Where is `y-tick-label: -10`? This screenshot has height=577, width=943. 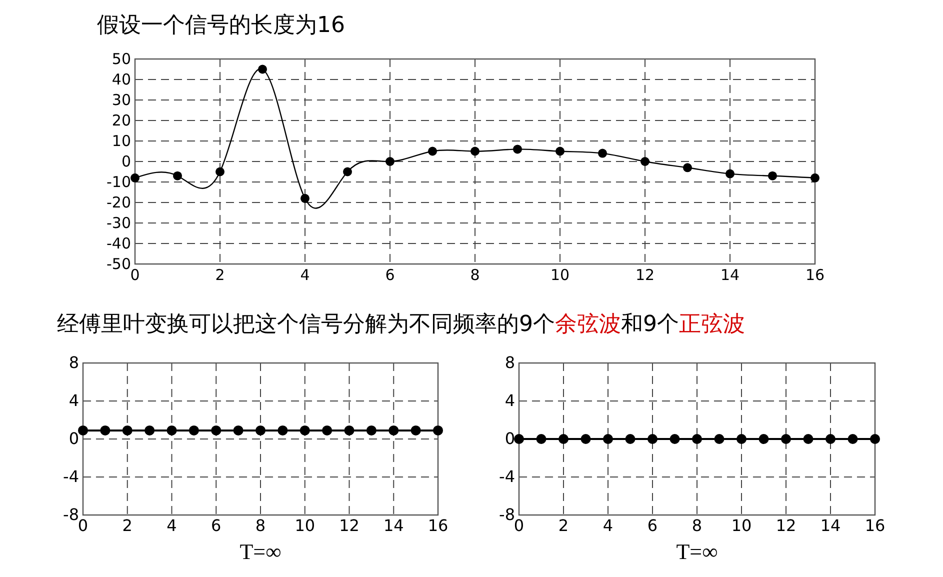
y-tick-label: -10 is located at coordinates (118, 182).